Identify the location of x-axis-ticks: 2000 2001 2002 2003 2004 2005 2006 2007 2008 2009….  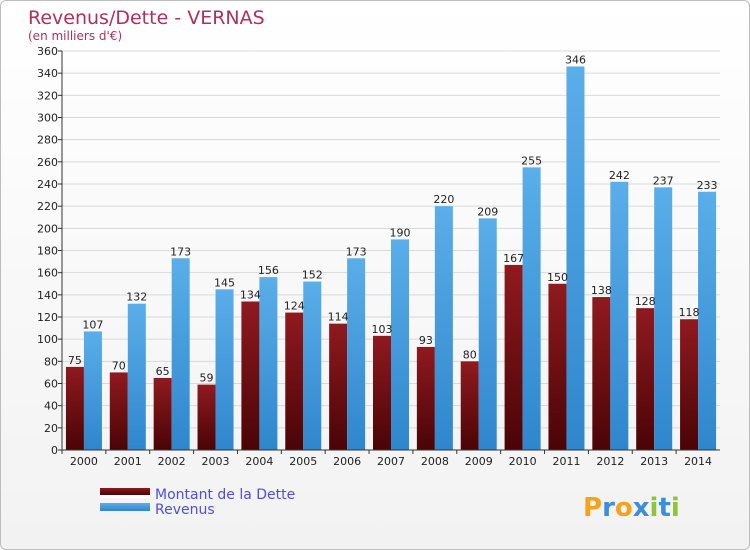
(386, 459).